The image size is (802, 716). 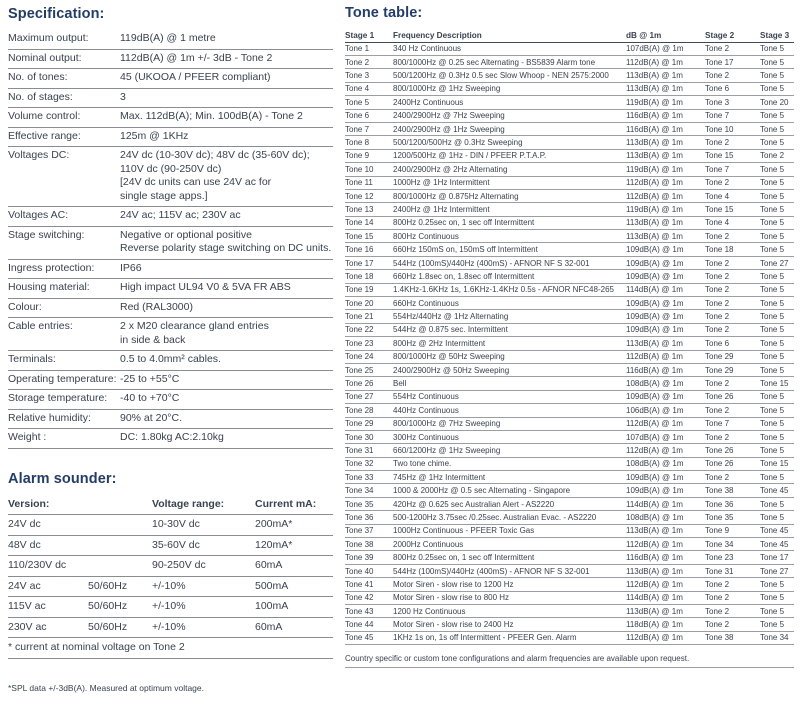 What do you see at coordinates (400, 384) in the screenshot?
I see `tone-cell: Bell` at bounding box center [400, 384].